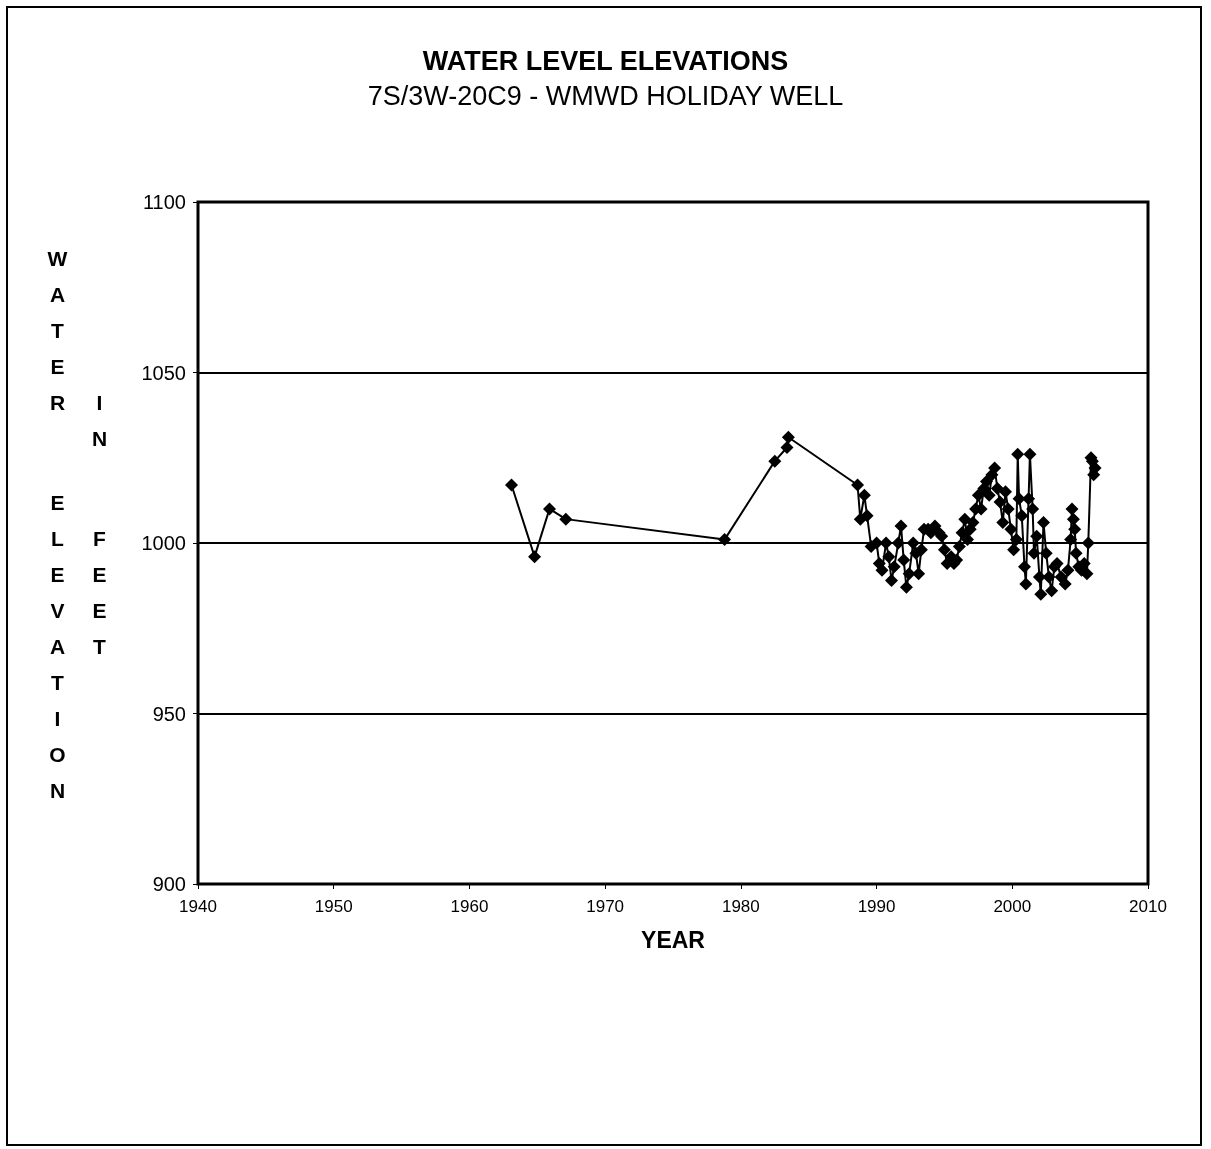 The image size is (1211, 1149). I want to click on y-axis-title: WATER ELEVATION IN FEET, so click(78, 531).